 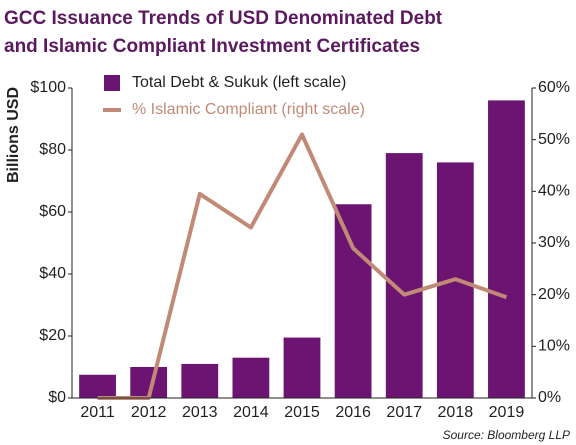 I want to click on legend-swatch, so click(x=112, y=83).